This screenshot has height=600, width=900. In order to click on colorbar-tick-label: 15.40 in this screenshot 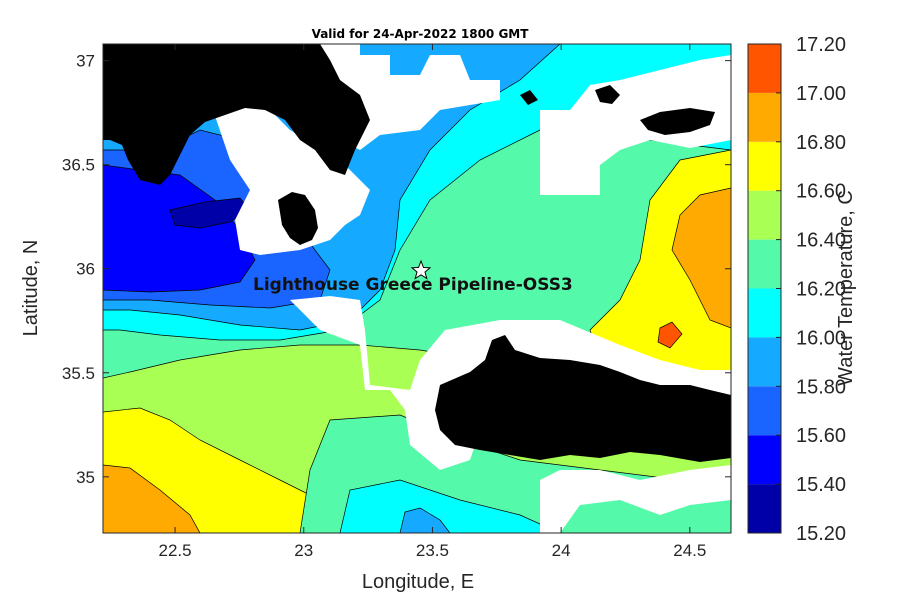, I will do `click(821, 485)`.